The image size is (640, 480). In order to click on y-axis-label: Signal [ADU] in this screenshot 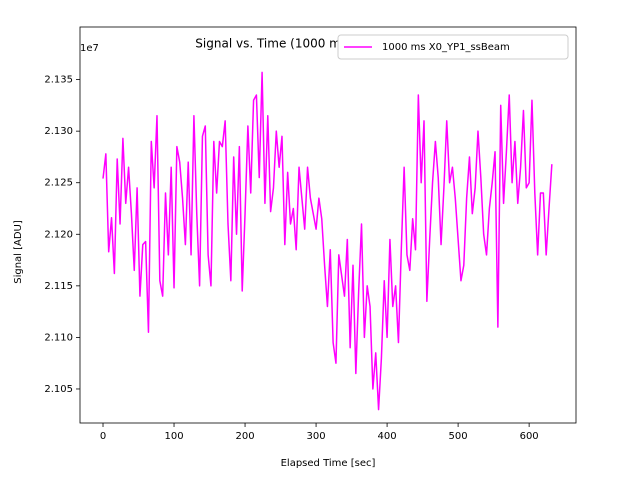, I will do `click(18, 252)`.